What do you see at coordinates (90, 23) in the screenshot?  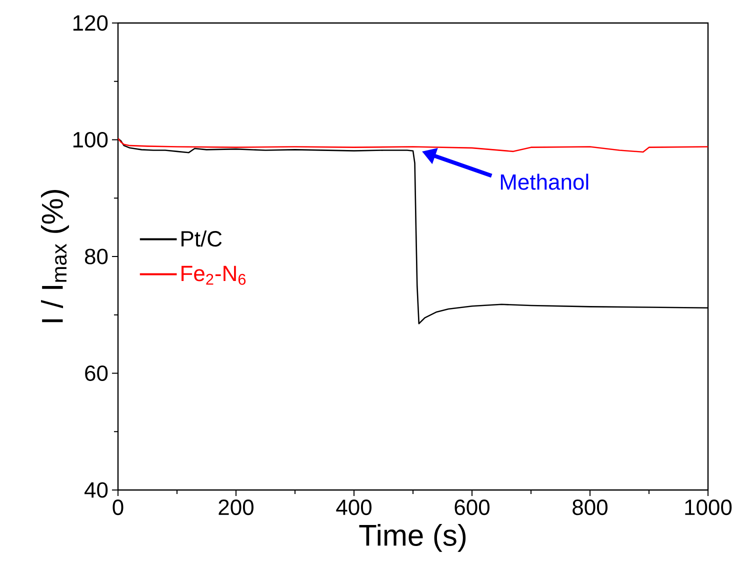 I see `y-tick-label: 120` at bounding box center [90, 23].